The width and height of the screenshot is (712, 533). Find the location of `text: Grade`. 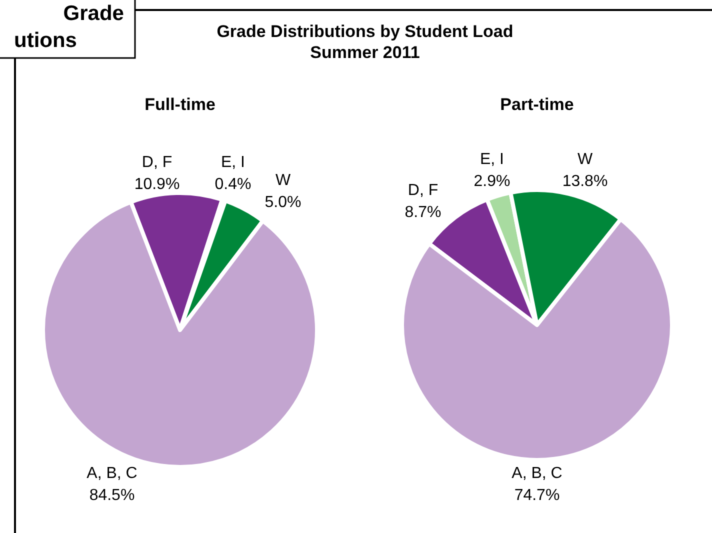

text: Grade is located at coordinates (93, 13).